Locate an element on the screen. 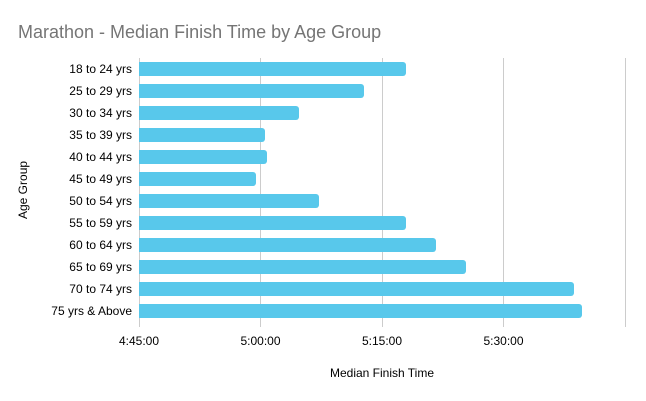 The width and height of the screenshot is (646, 401). x-tick-label: 5:00:00 is located at coordinates (260, 341).